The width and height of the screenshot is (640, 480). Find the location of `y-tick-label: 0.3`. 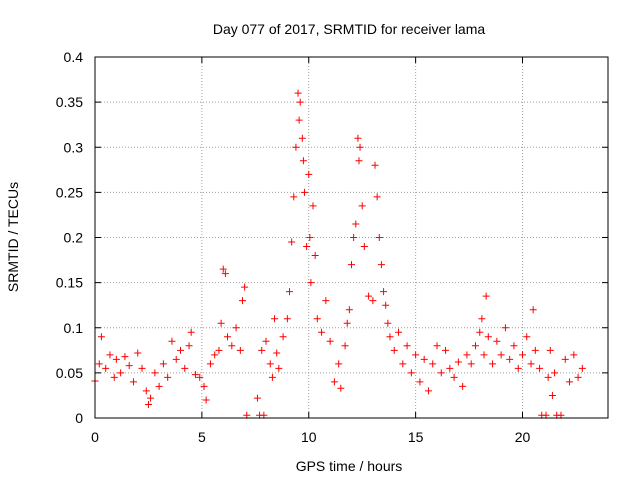

y-tick-label: 0.3 is located at coordinates (74, 147).